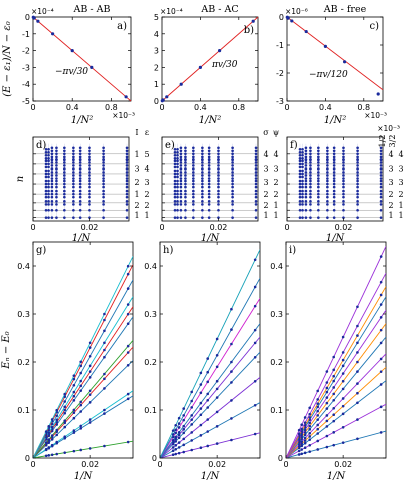 The width and height of the screenshot is (407, 483). I want to click on y-exponent: ×10⁻⁴, so click(42, 11).